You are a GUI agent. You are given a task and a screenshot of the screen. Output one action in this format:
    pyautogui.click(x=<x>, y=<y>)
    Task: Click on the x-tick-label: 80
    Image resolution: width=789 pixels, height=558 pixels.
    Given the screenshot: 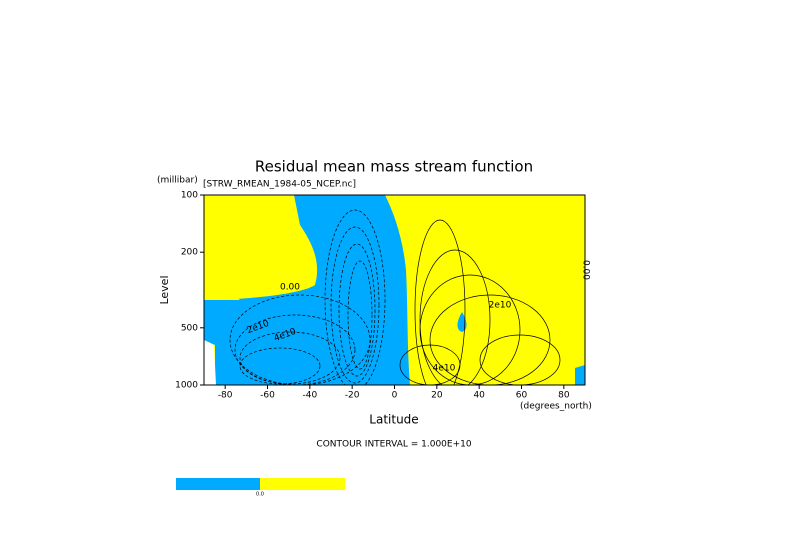 What is the action you would take?
    pyautogui.click(x=564, y=396)
    